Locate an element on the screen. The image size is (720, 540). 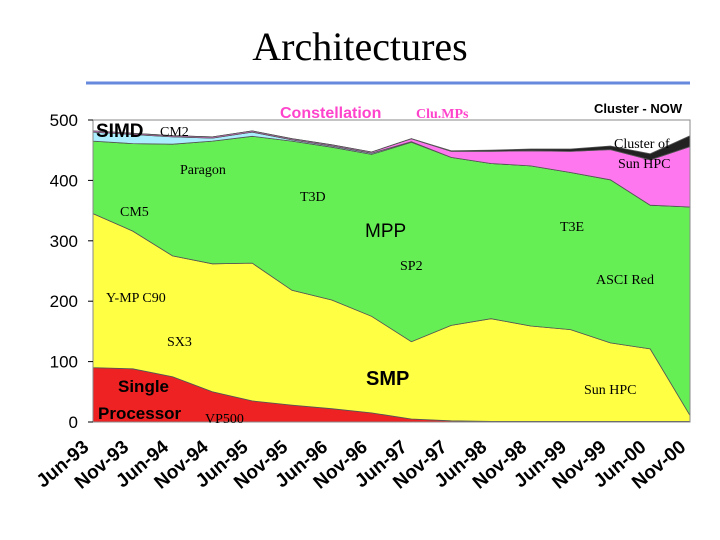
slide-title: Architectures is located at coordinates (359, 46).